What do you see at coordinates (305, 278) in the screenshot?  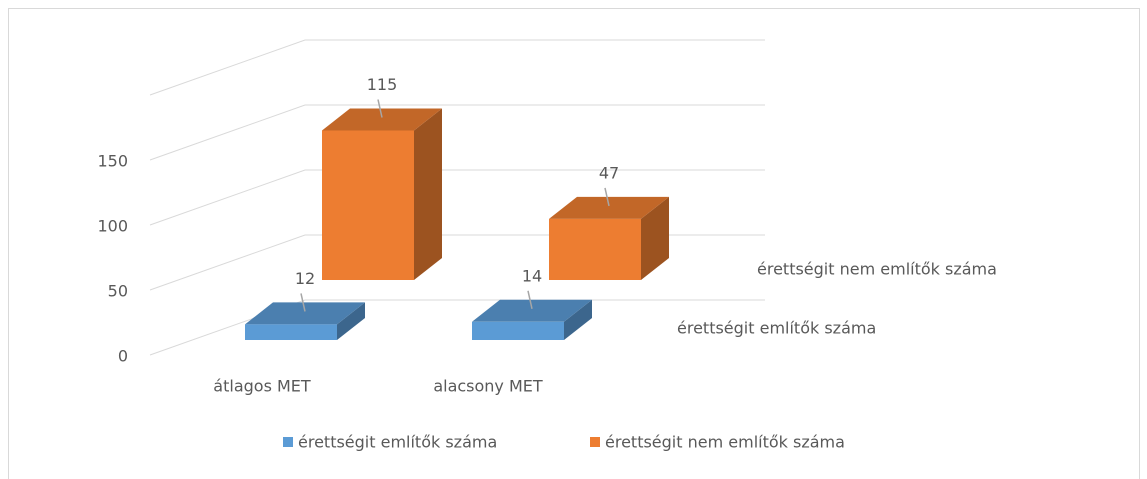 I see `data-label: 12` at bounding box center [305, 278].